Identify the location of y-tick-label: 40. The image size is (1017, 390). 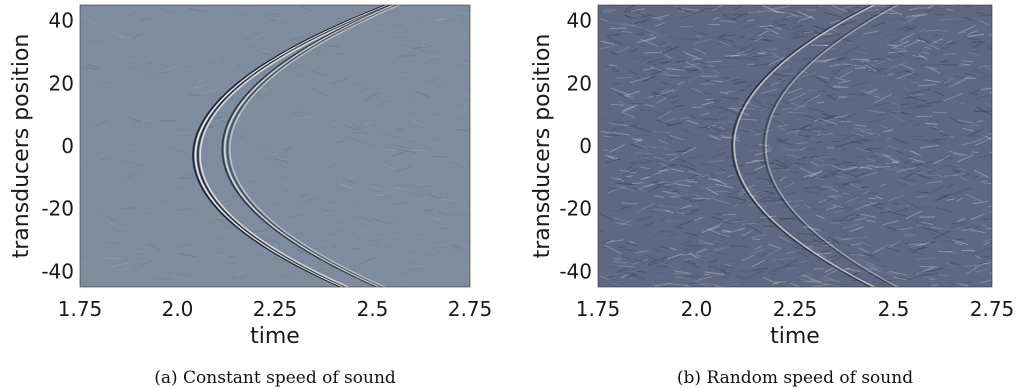
(579, 21).